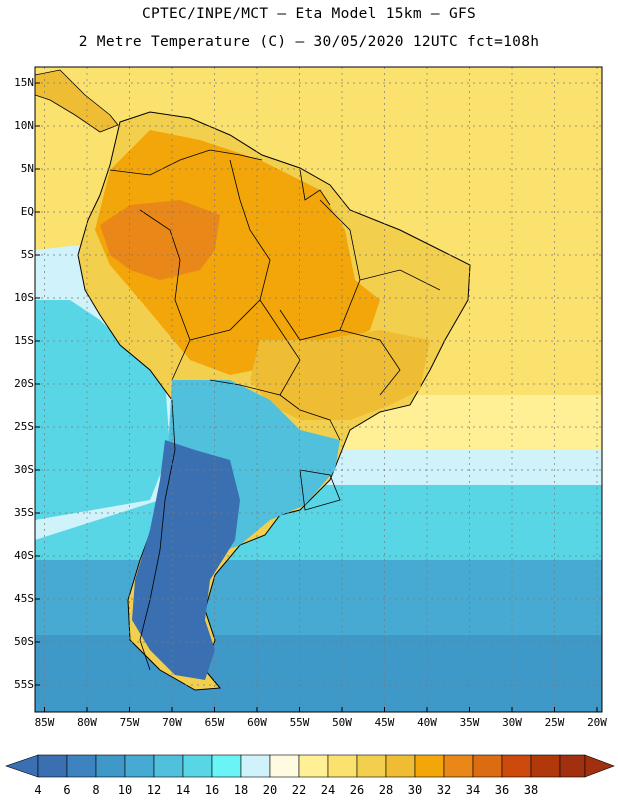 This screenshot has height=800, width=618. Describe the element at coordinates (245, 347) in the screenshot. I see `border-bolivia` at that location.